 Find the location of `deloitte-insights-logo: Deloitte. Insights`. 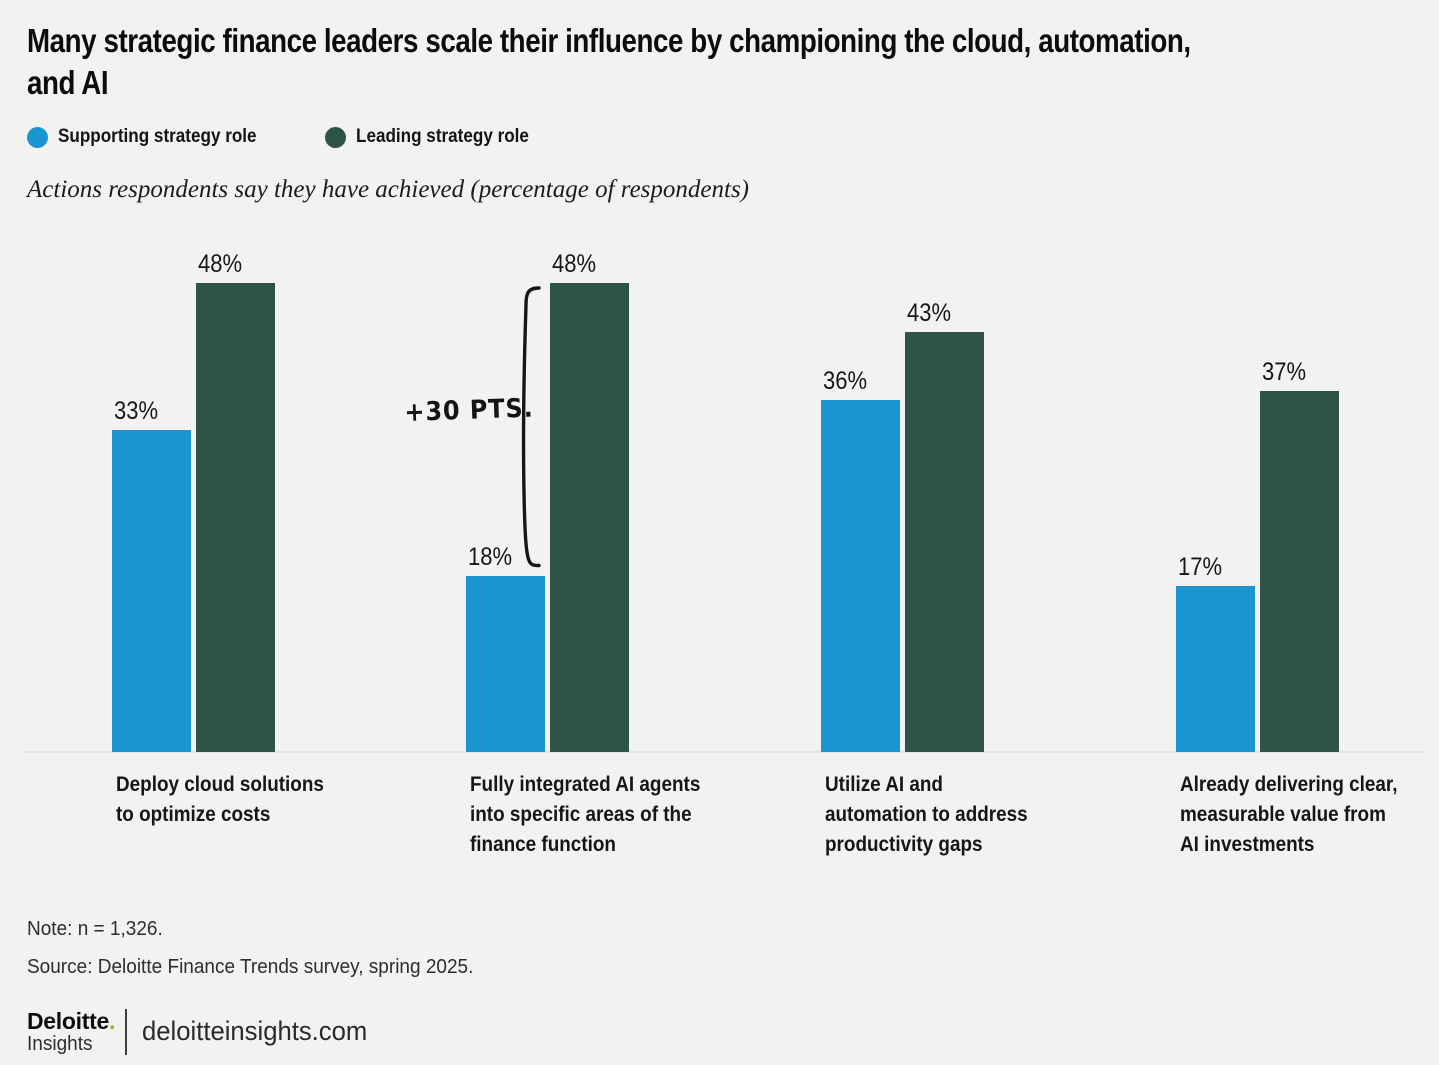

deloitte-insights-logo: Deloitte. Insights is located at coordinates (71, 1032).